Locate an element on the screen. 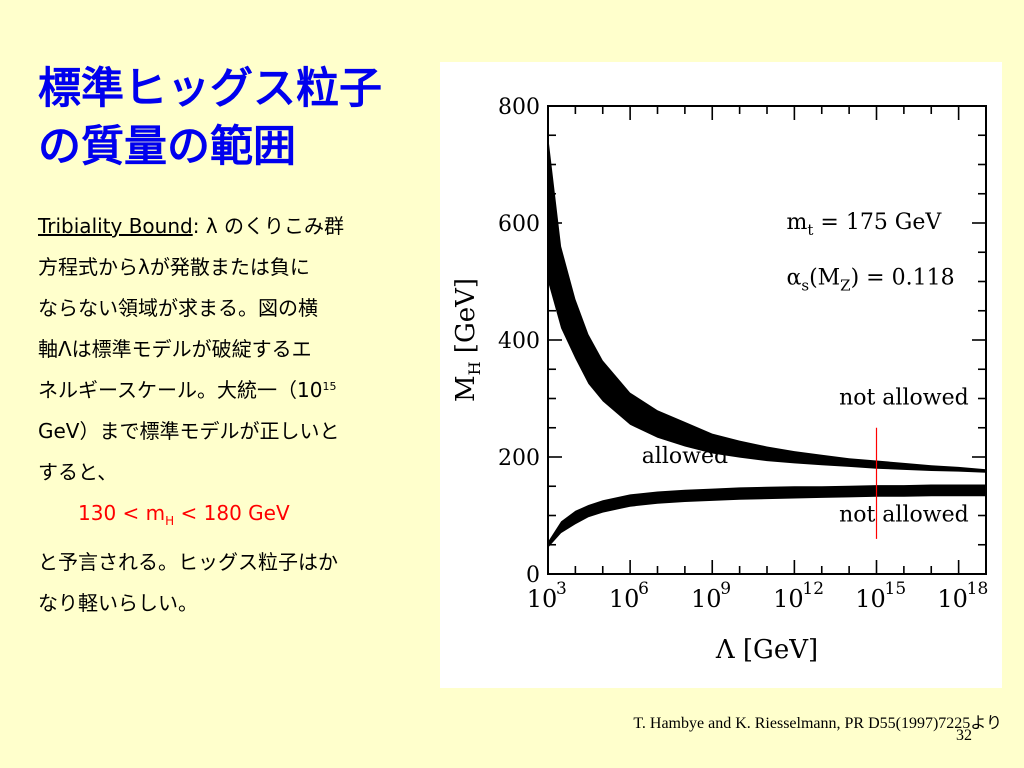 The height and width of the screenshot is (768, 1024). y-axis-label-subscript: H is located at coordinates (474, 368).